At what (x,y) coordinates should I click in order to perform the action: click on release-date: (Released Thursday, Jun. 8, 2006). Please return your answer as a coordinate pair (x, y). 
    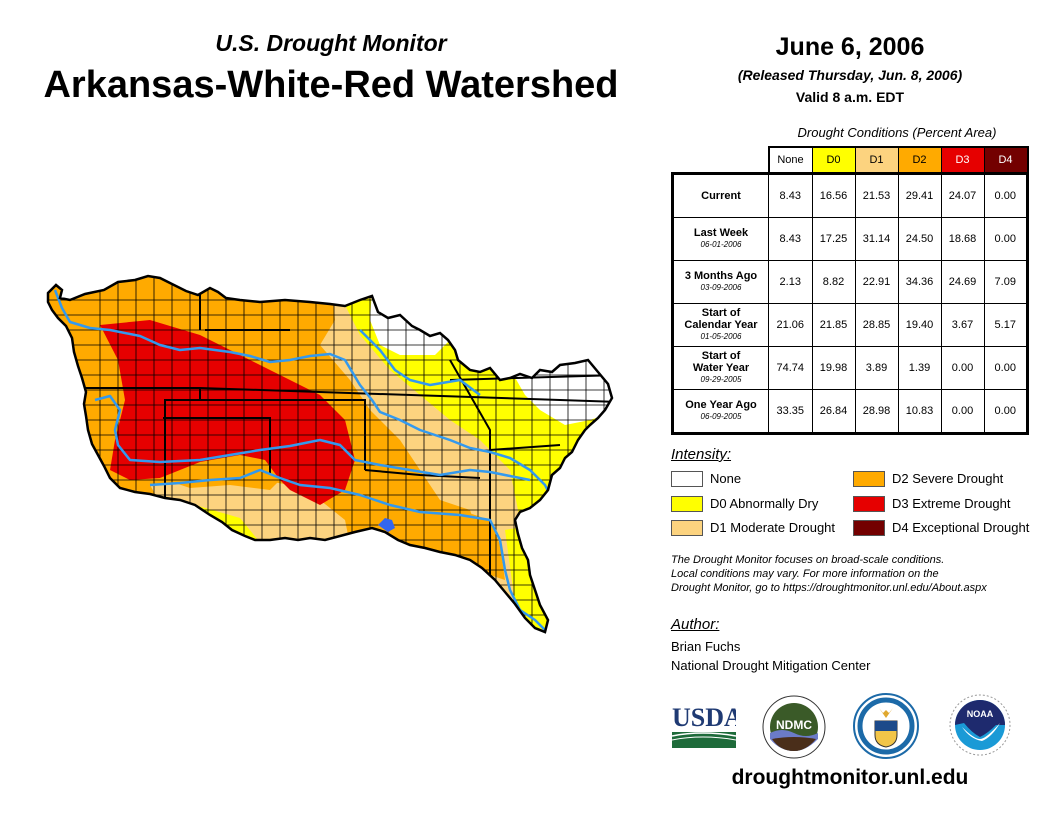
    Looking at the image, I should click on (850, 75).